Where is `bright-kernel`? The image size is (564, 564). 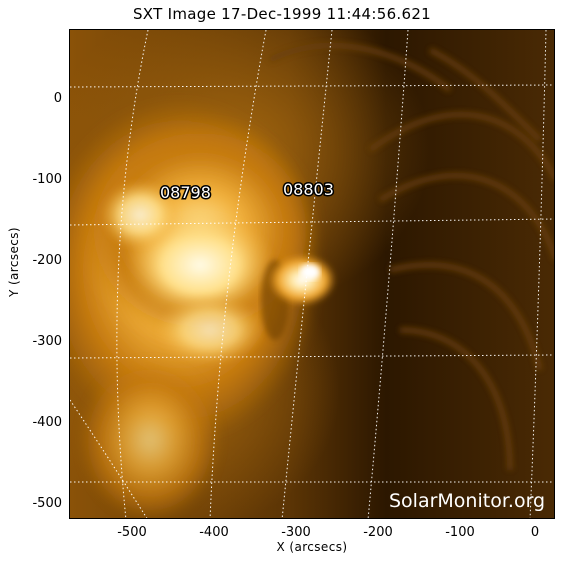
bright-kernel is located at coordinates (302, 280).